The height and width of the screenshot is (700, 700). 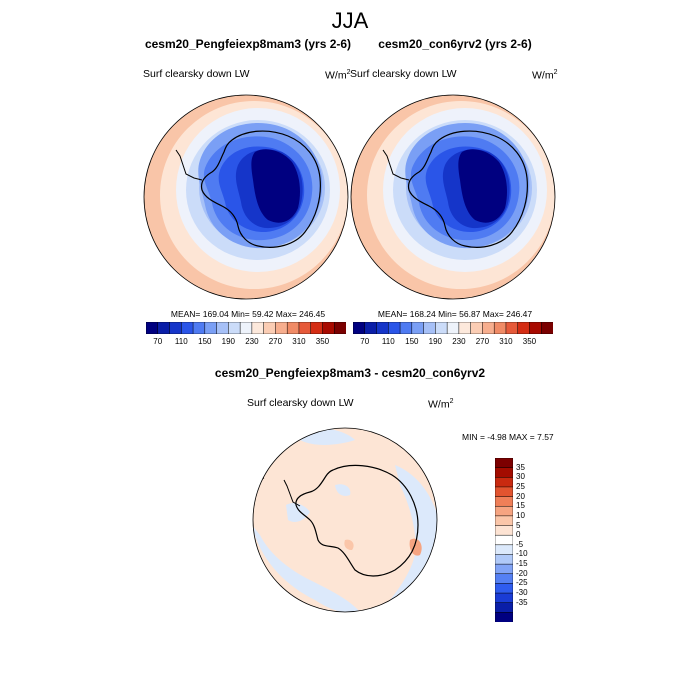 I want to click on difference-colorbar-tick-label: -35, so click(x=522, y=602).